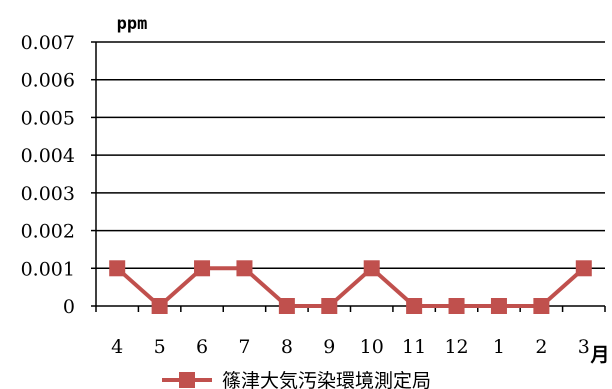 This screenshot has width=612, height=389. What do you see at coordinates (48, 232) in the screenshot?
I see `y-tick-label: 0.002` at bounding box center [48, 232].